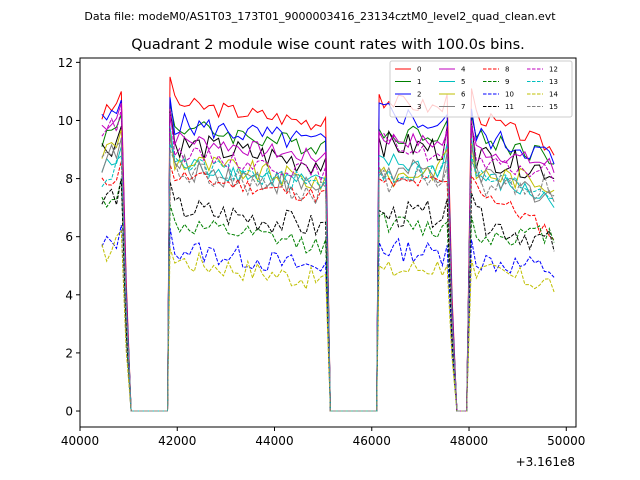 This screenshot has height=480, width=640. What do you see at coordinates (463, 95) in the screenshot?
I see `legend-label-6: 6` at bounding box center [463, 95].